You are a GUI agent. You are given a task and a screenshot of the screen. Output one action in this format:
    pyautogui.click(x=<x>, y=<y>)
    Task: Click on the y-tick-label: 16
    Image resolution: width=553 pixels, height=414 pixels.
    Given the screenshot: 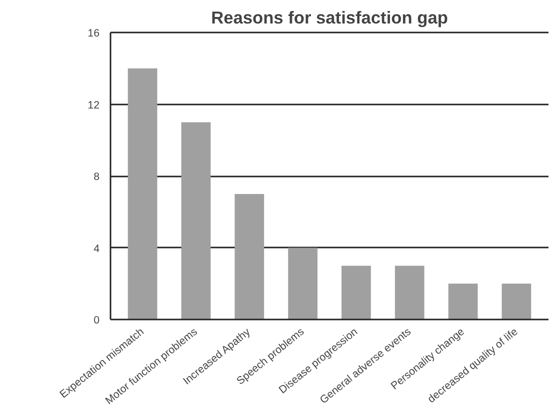 What is the action you would take?
    pyautogui.click(x=94, y=34)
    